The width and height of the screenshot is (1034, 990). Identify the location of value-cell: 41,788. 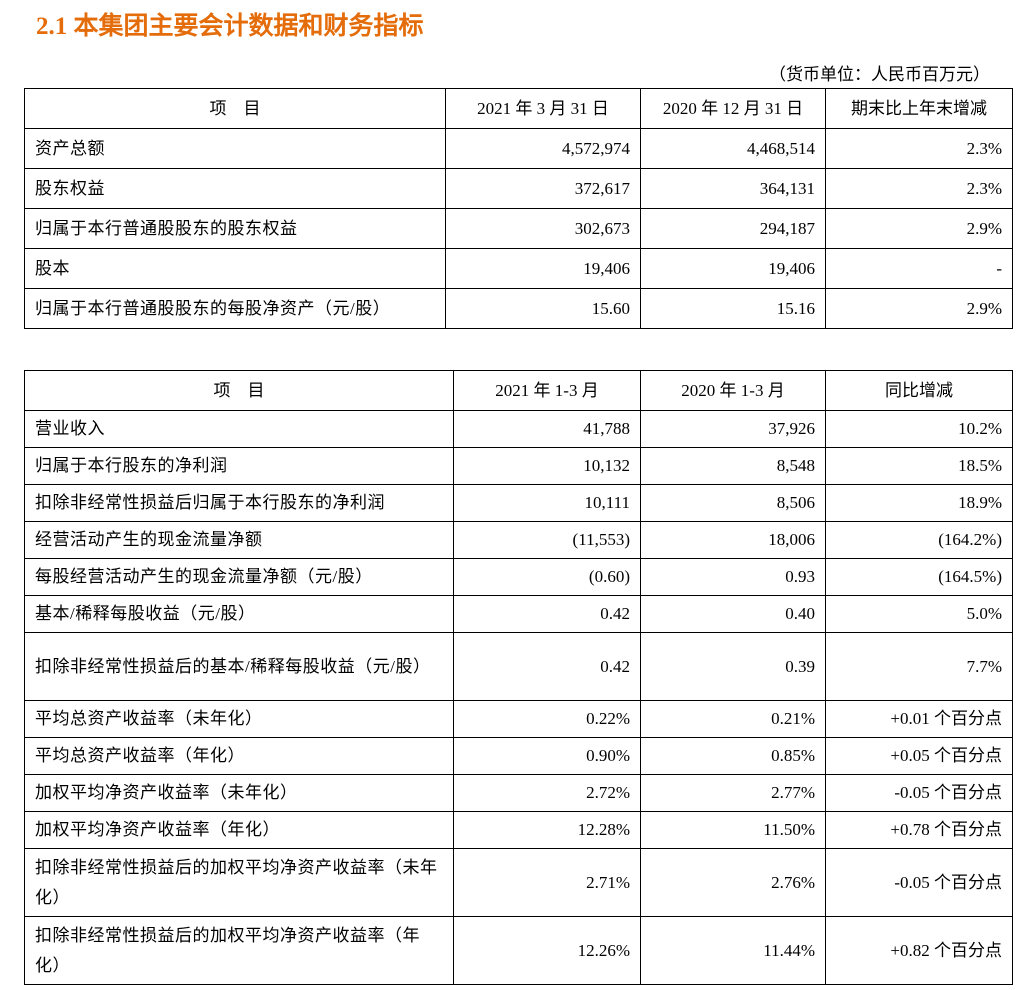
(547, 429).